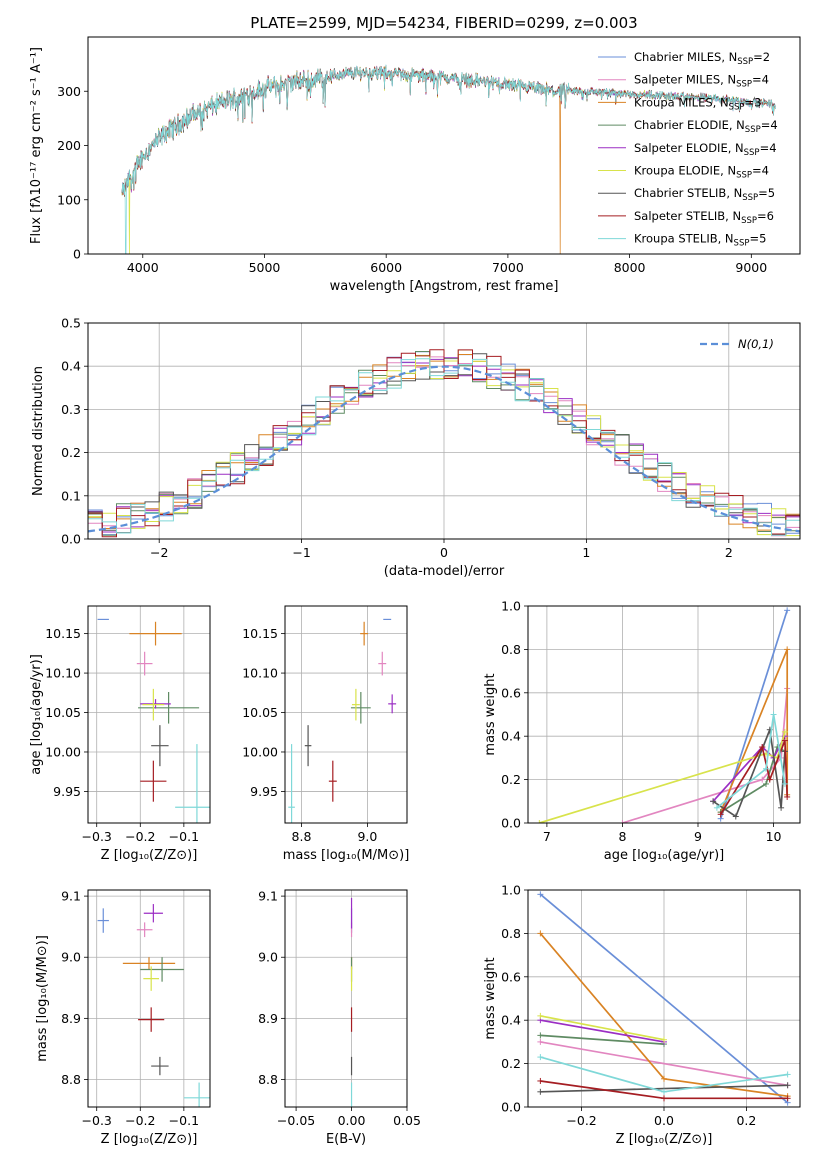 This screenshot has height=1174, width=819. Describe the element at coordinates (751, 267) in the screenshot. I see `x-tick-label: 9000` at that location.